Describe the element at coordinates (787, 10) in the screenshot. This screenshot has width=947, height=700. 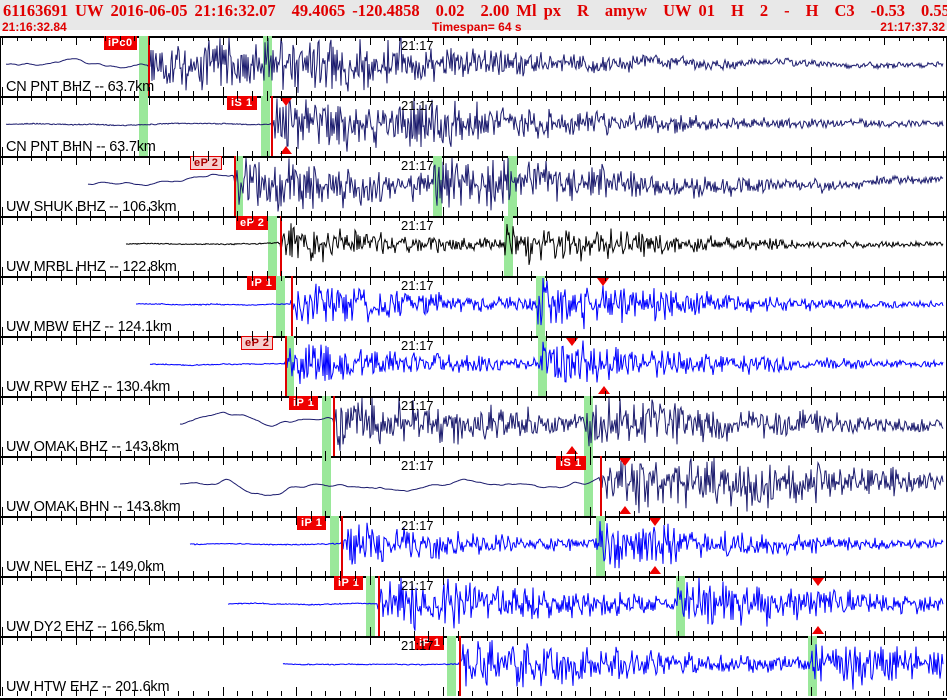
I see `event-dash: -` at that location.